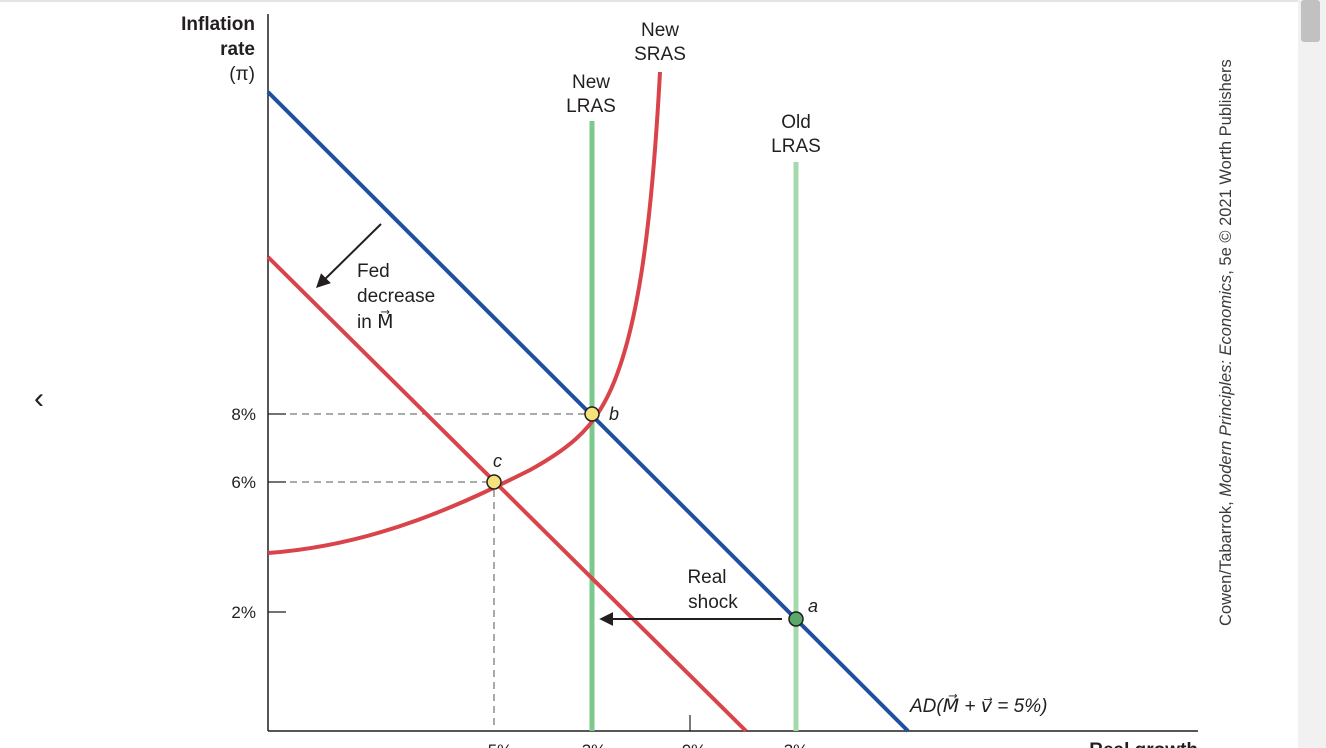 The image size is (1326, 748). I want to click on credit-publisher: , 5e © 2021 Worth Publishers, so click(1226, 167).